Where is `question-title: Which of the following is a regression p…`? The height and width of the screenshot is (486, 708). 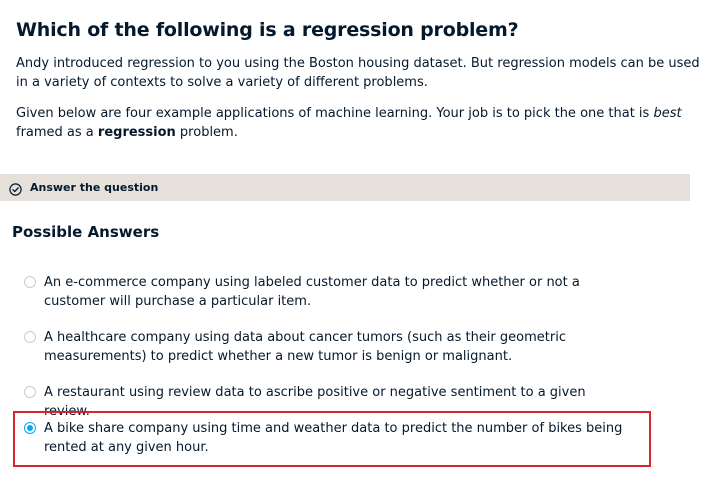
question-title: Which of the following is a regression p… is located at coordinates (267, 30).